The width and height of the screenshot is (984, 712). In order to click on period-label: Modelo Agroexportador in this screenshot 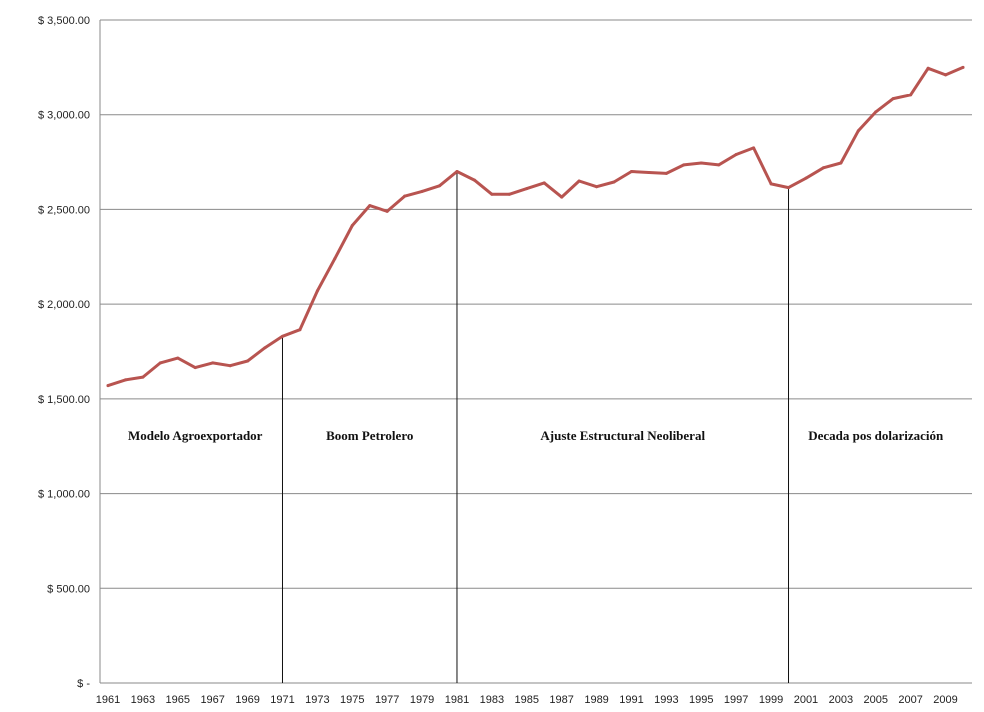, I will do `click(195, 435)`.